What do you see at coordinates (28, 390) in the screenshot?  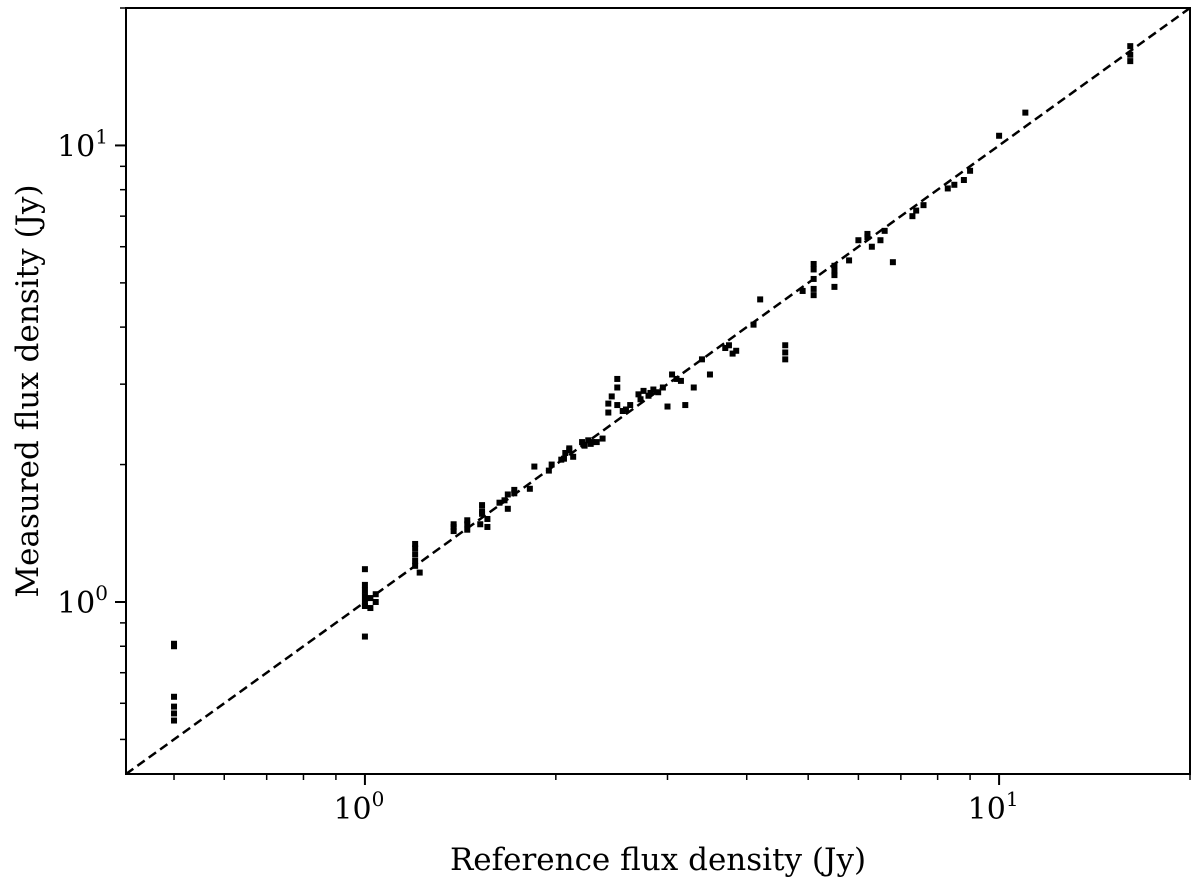 I see `y-axis-label: Measured flux density (Jy)` at bounding box center [28, 390].